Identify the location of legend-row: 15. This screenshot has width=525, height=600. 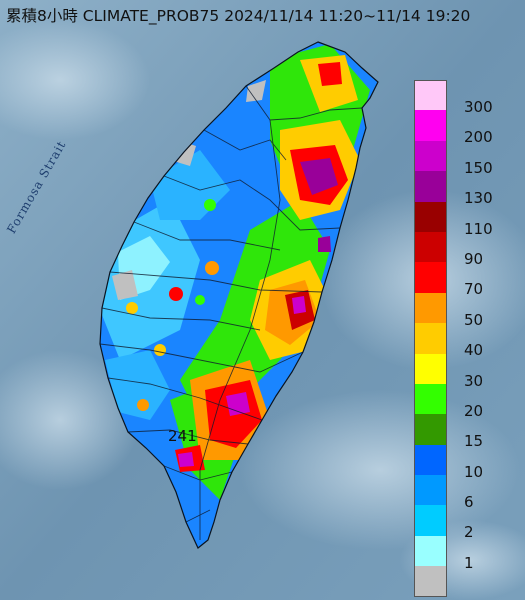
(464, 429).